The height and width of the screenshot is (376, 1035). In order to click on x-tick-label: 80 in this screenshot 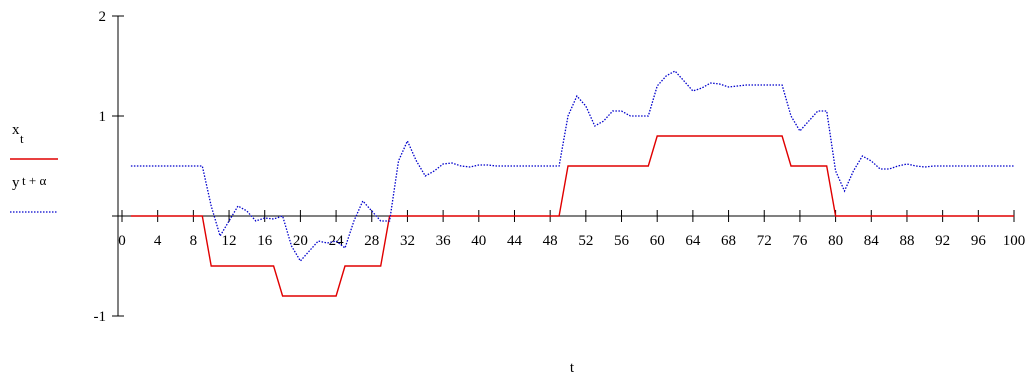, I will do `click(835, 241)`.